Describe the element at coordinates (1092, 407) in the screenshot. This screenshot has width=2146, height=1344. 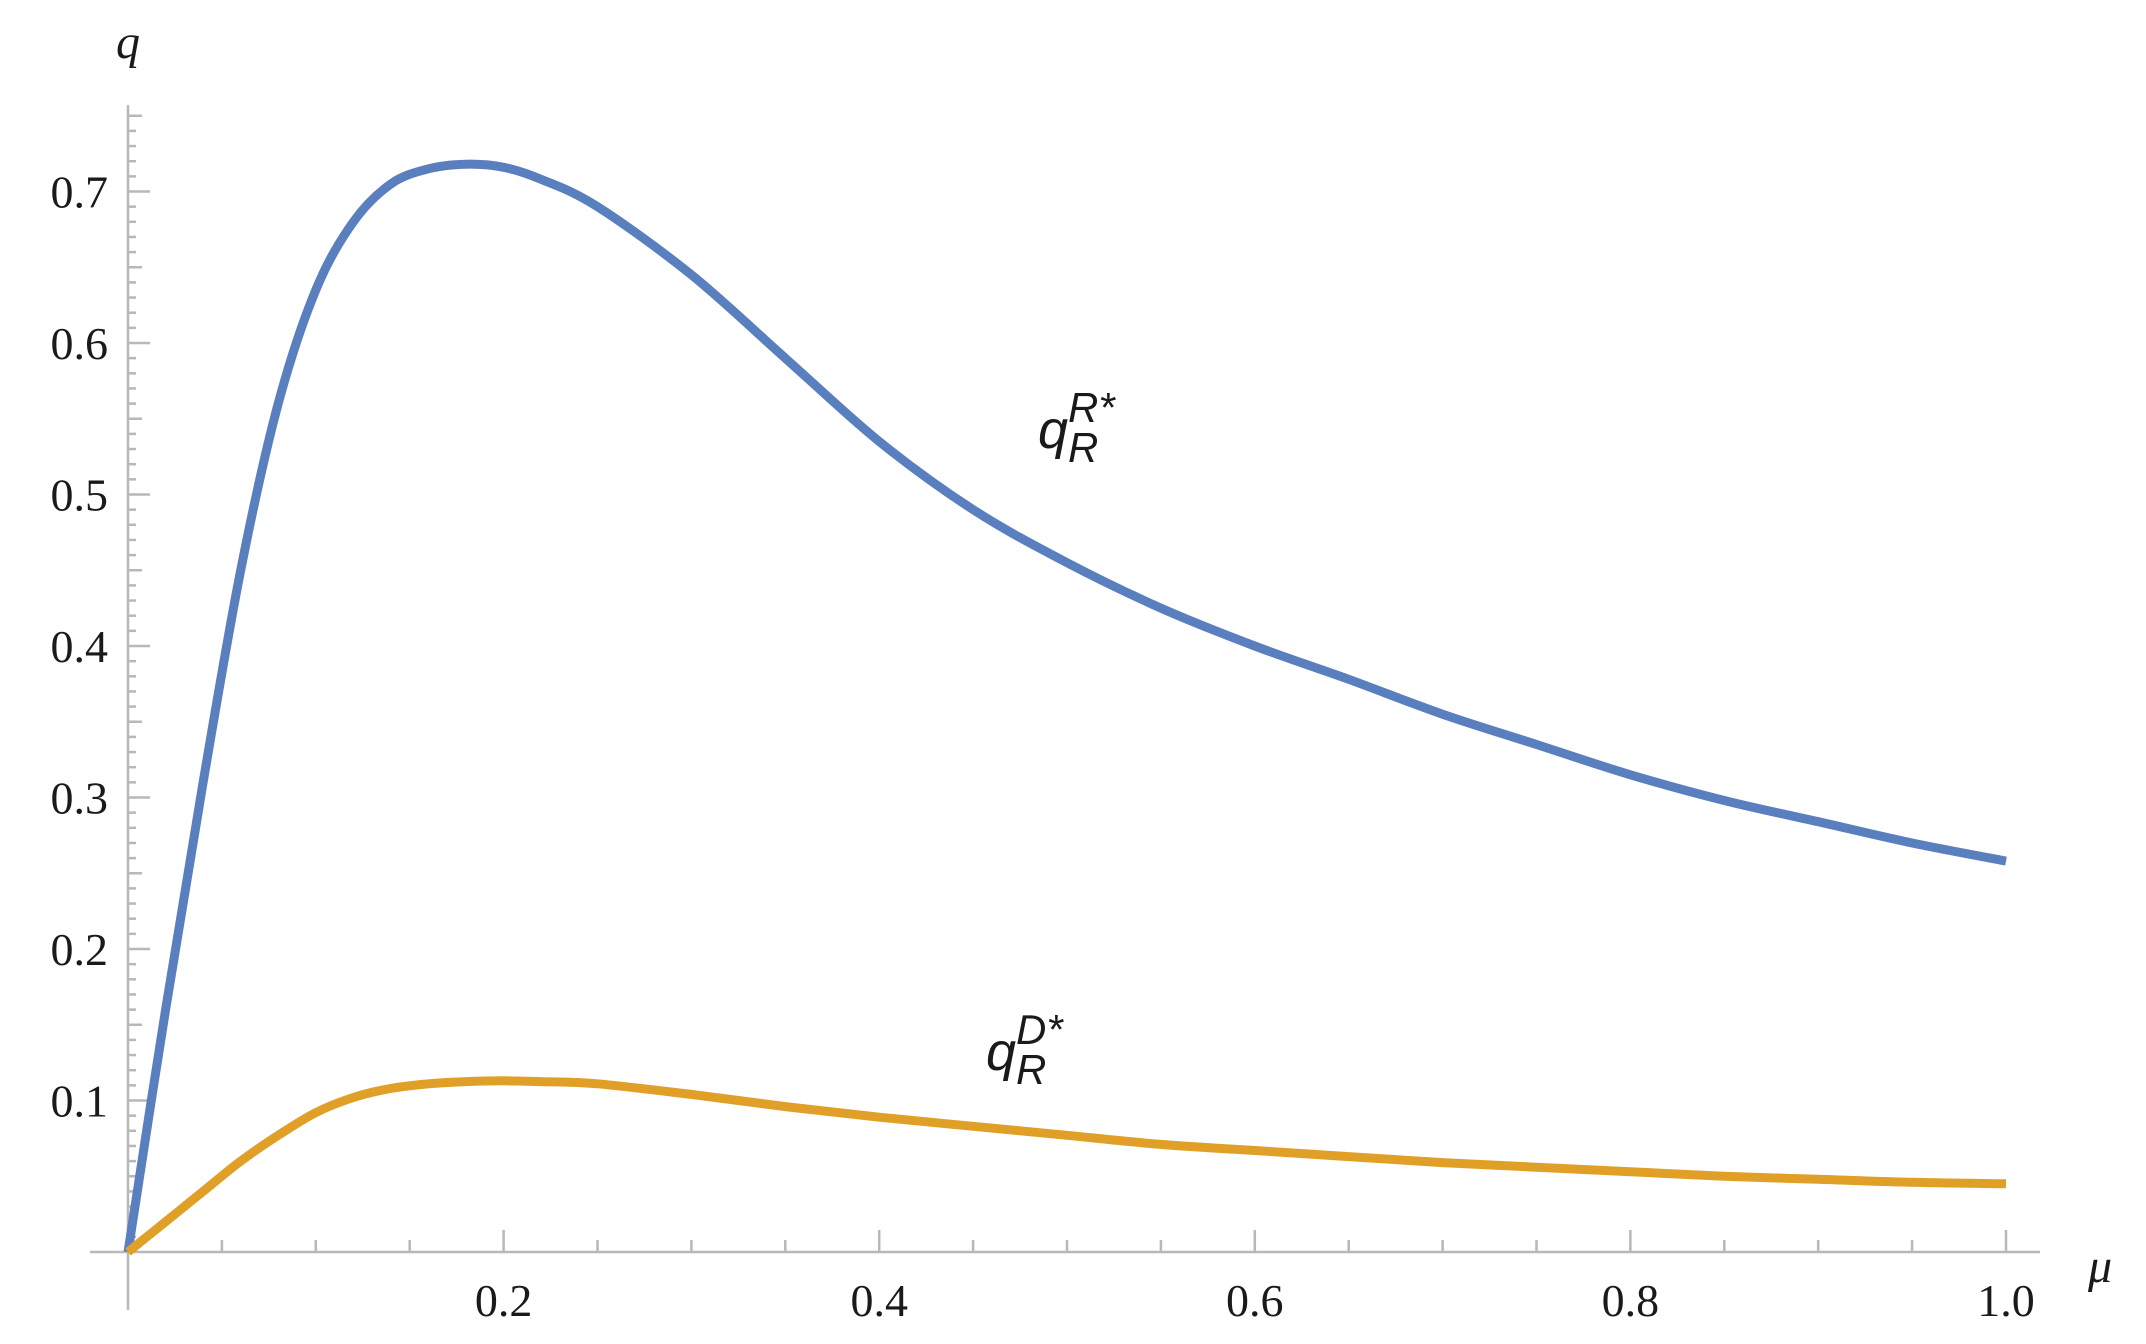
I see `series-label-superscript: R*` at that location.